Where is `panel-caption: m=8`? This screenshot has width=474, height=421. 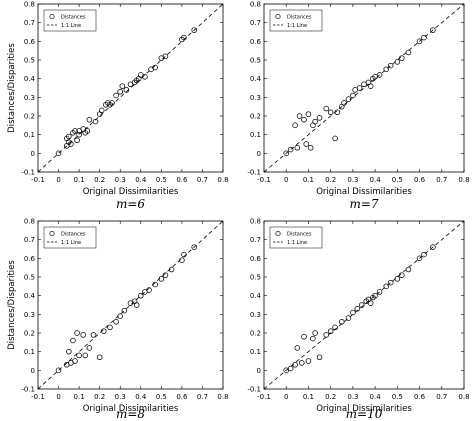
panel-caption: m=8 is located at coordinates (130, 414).